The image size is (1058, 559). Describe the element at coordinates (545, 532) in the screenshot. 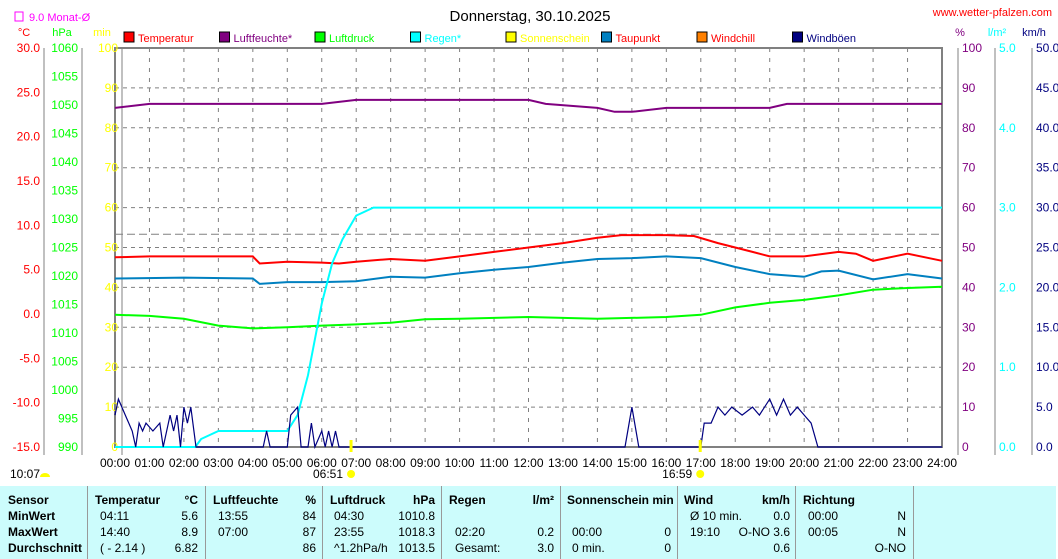

I see `rain-value: 0.2` at that location.